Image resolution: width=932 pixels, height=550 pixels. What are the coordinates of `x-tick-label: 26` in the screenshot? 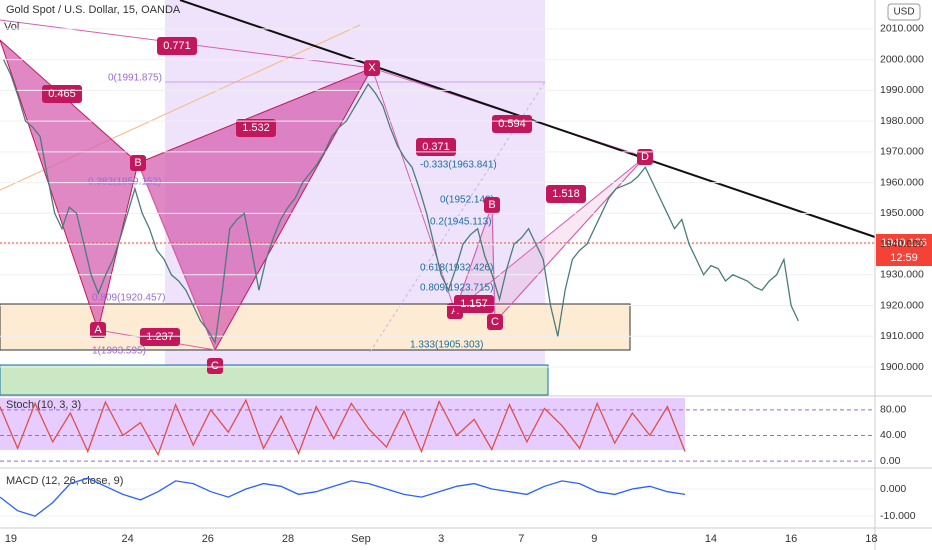 It's located at (208, 539).